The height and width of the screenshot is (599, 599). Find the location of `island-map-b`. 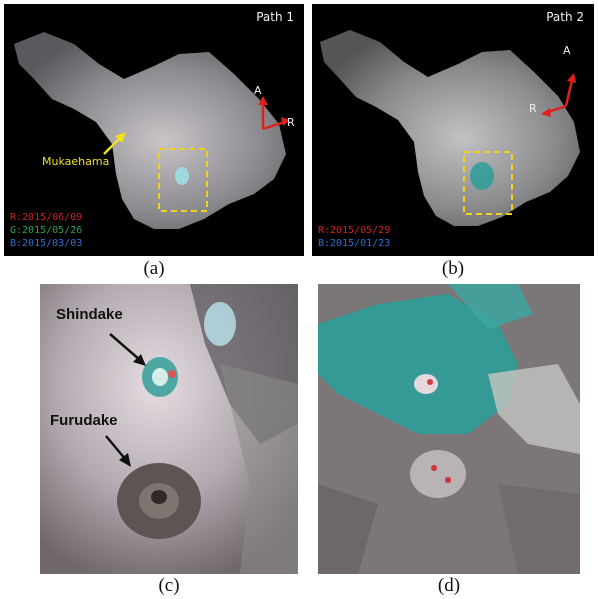

island-map-b is located at coordinates (450, 128).